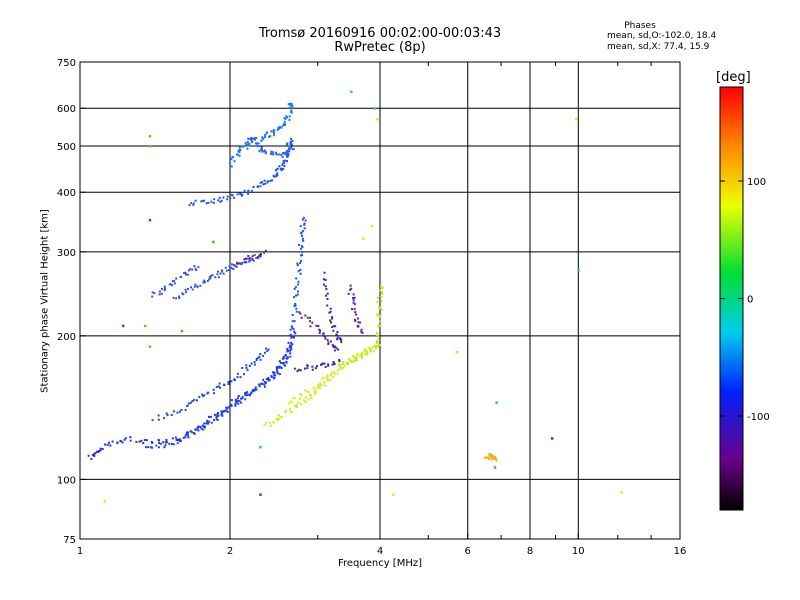  What do you see at coordinates (578, 551) in the screenshot?
I see `x-tick-label: 10` at bounding box center [578, 551].